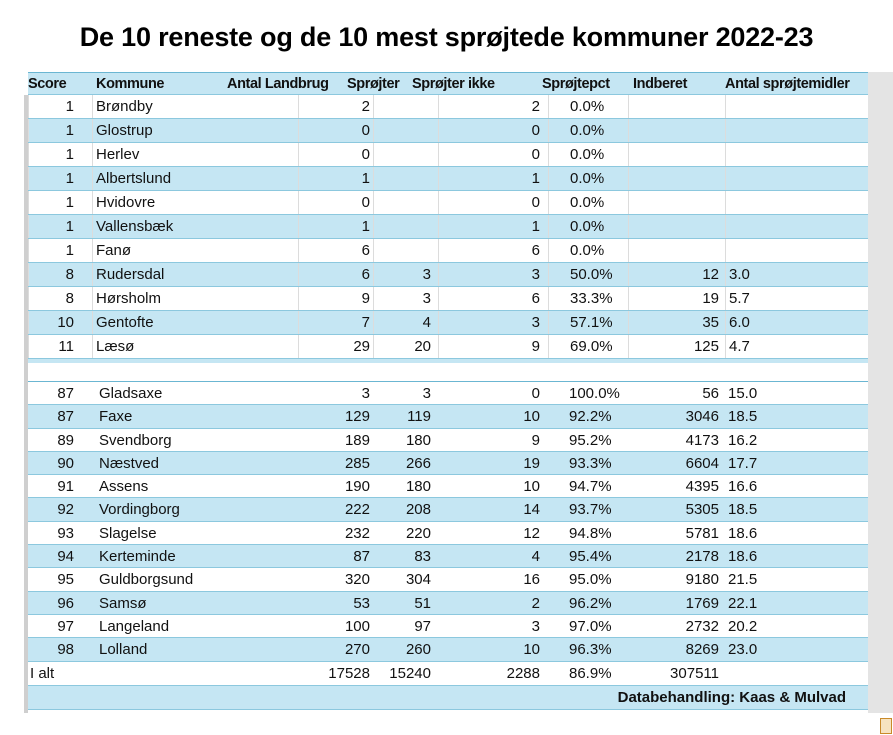  What do you see at coordinates (590, 487) in the screenshot?
I see `cell-sproejtepct: 94.7%` at bounding box center [590, 487].